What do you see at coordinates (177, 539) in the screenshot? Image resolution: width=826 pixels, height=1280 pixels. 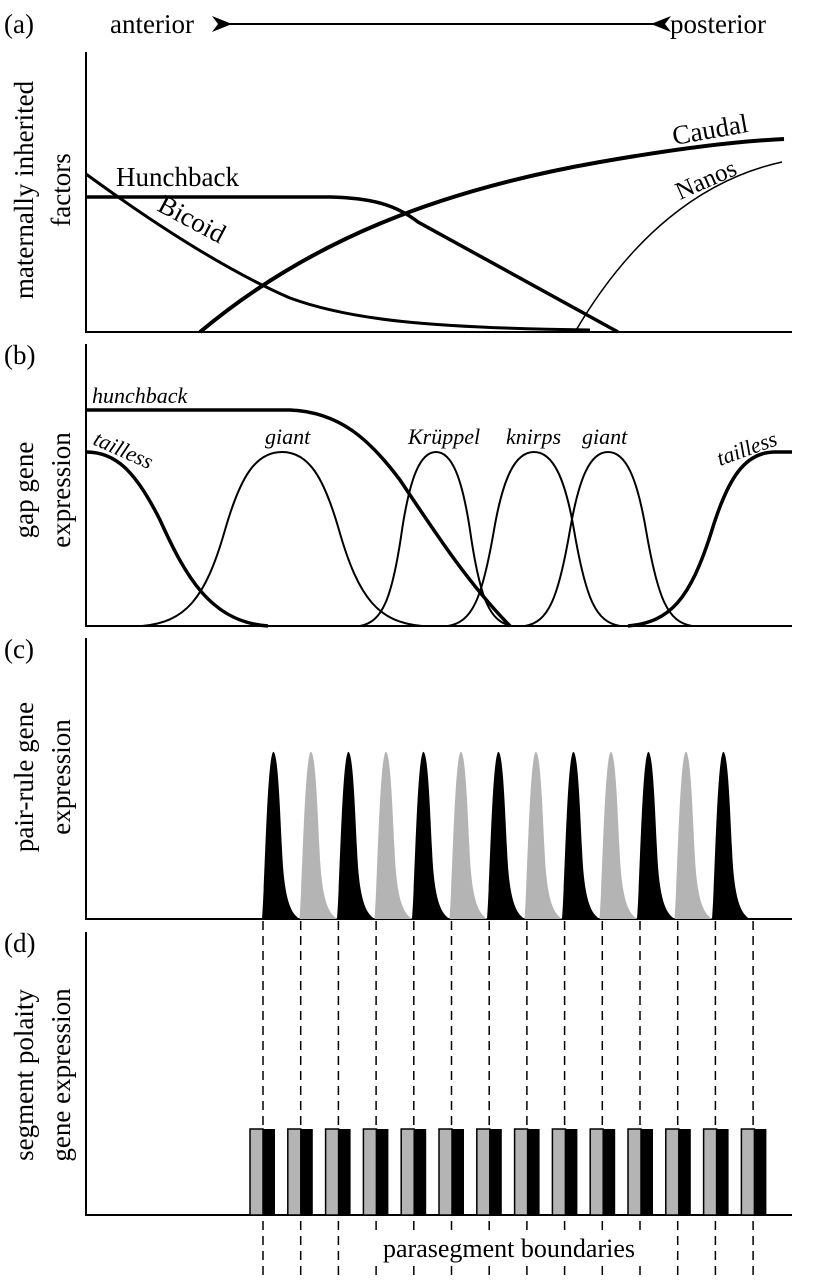 I see `tailless-anterior-curve` at bounding box center [177, 539].